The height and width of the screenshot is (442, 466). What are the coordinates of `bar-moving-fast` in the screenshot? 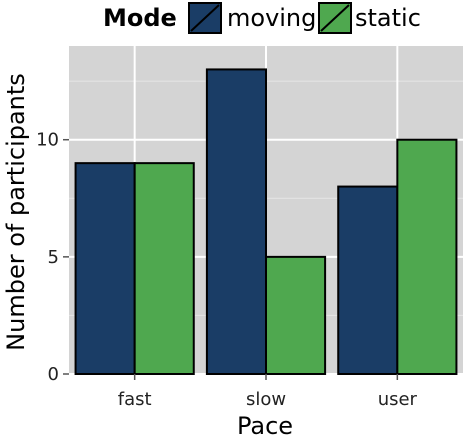 It's located at (105, 268).